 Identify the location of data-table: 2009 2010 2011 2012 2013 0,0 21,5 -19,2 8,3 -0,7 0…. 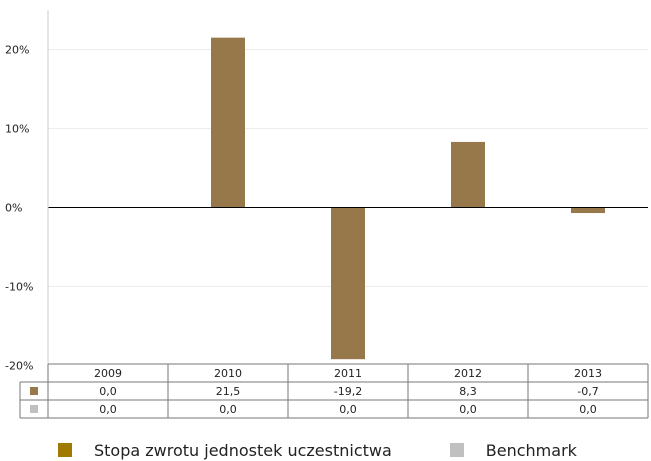
(334, 391).